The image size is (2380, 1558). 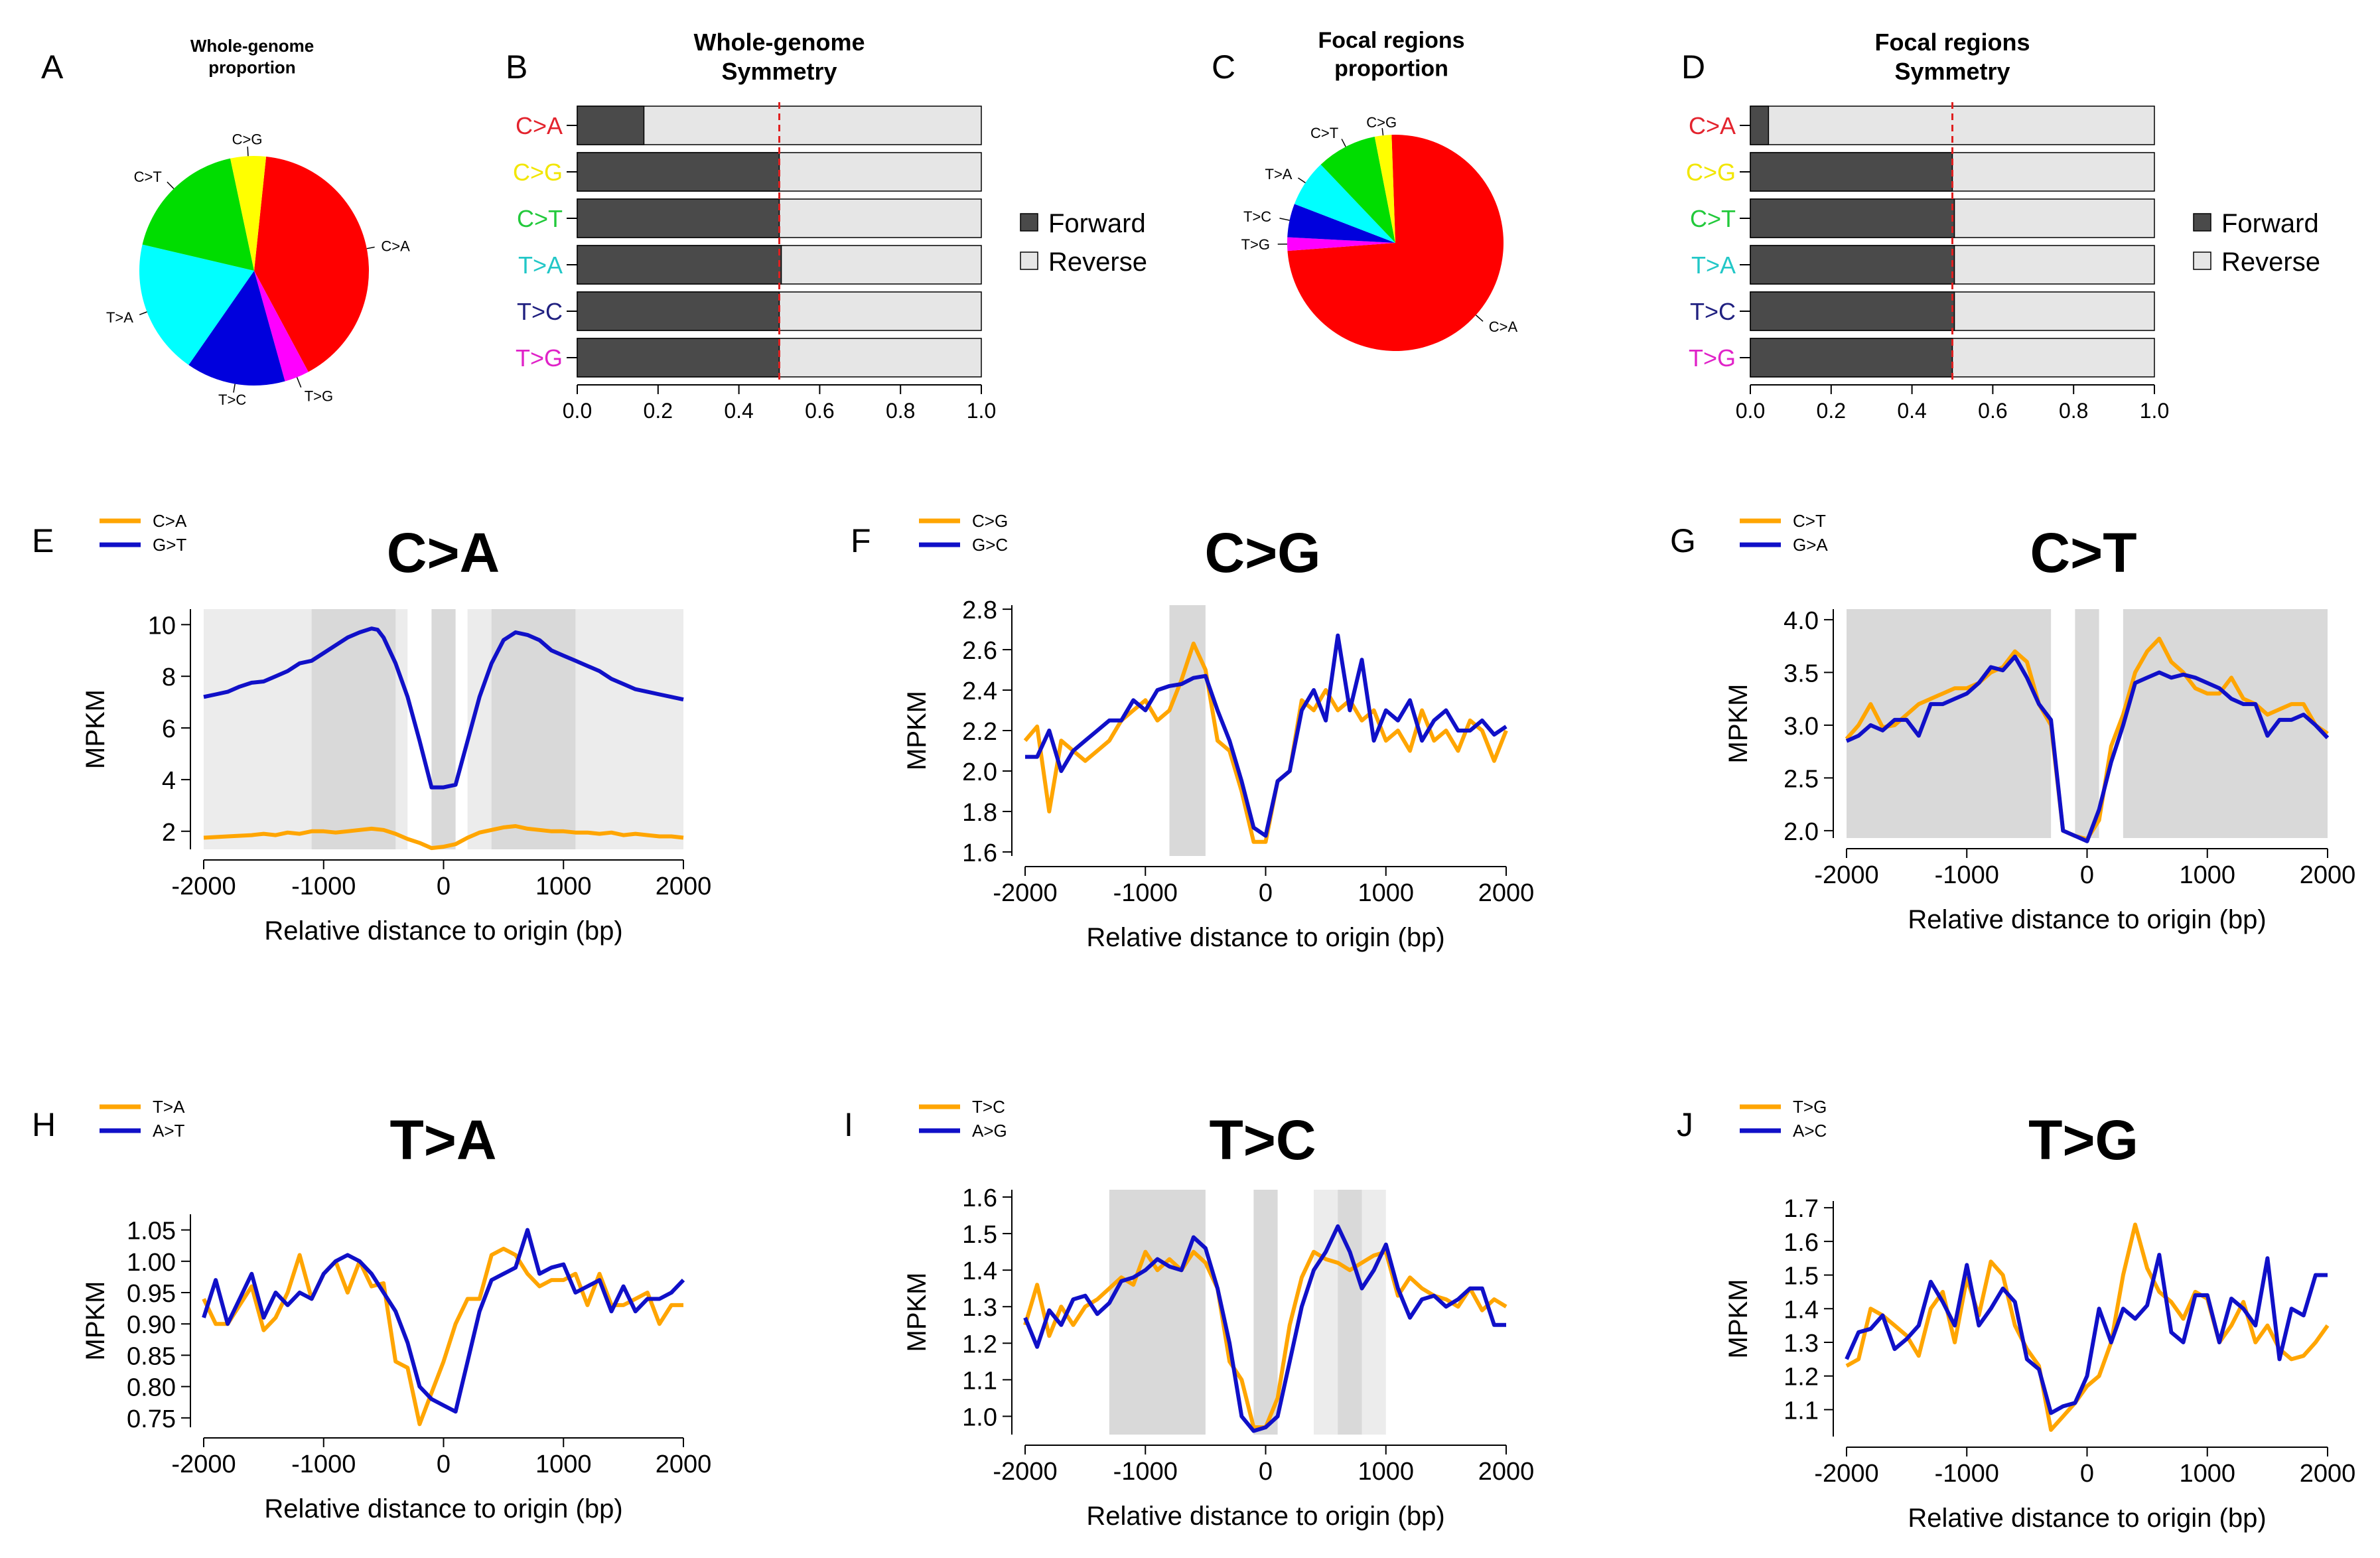 I want to click on shaded-gap, so click(x=419, y=729).